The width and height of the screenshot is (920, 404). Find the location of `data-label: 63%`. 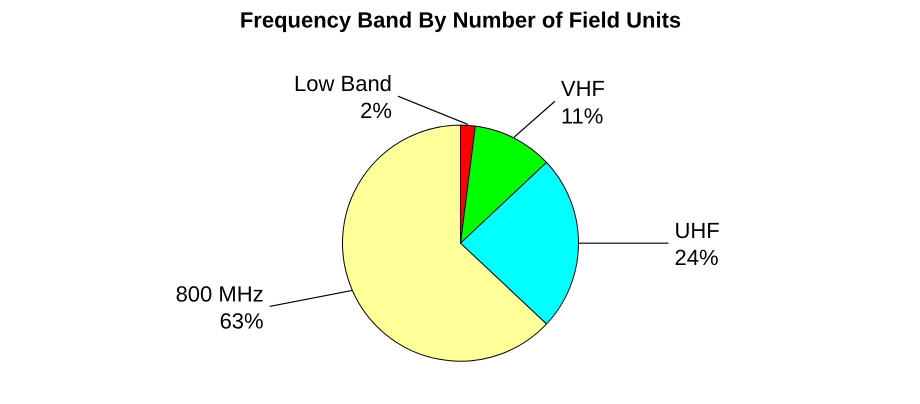

data-label: 63% is located at coordinates (242, 321).